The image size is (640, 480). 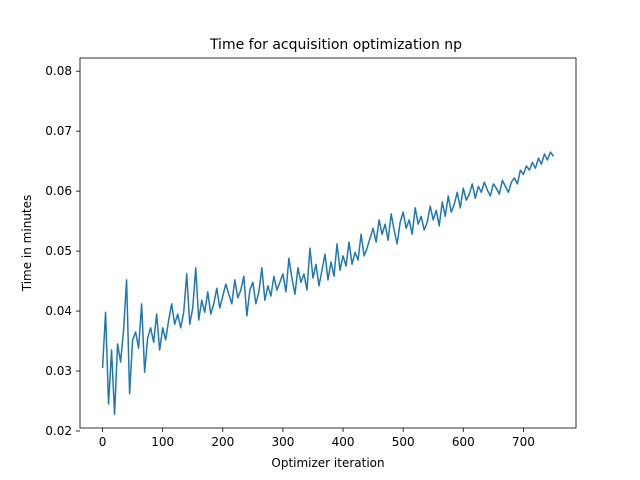 I want to click on y-axis-label: Time in minutes, so click(x=27, y=244).